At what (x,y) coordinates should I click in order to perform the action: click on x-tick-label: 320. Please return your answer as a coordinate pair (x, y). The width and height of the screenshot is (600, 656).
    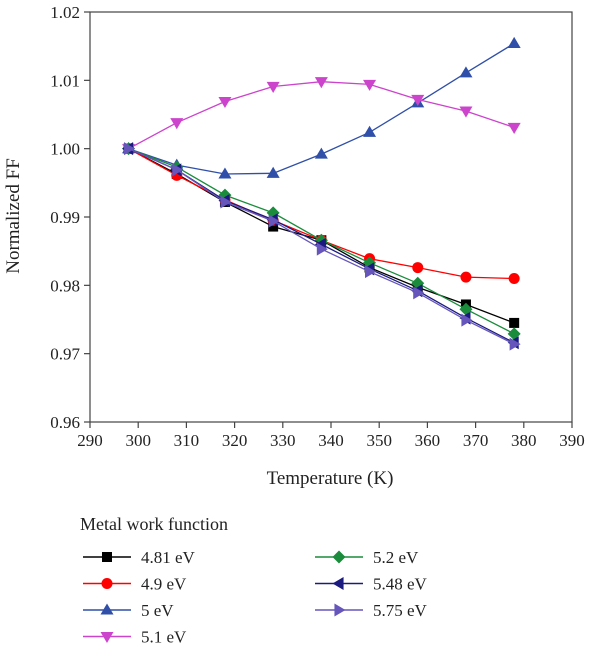
    Looking at the image, I should click on (235, 440).